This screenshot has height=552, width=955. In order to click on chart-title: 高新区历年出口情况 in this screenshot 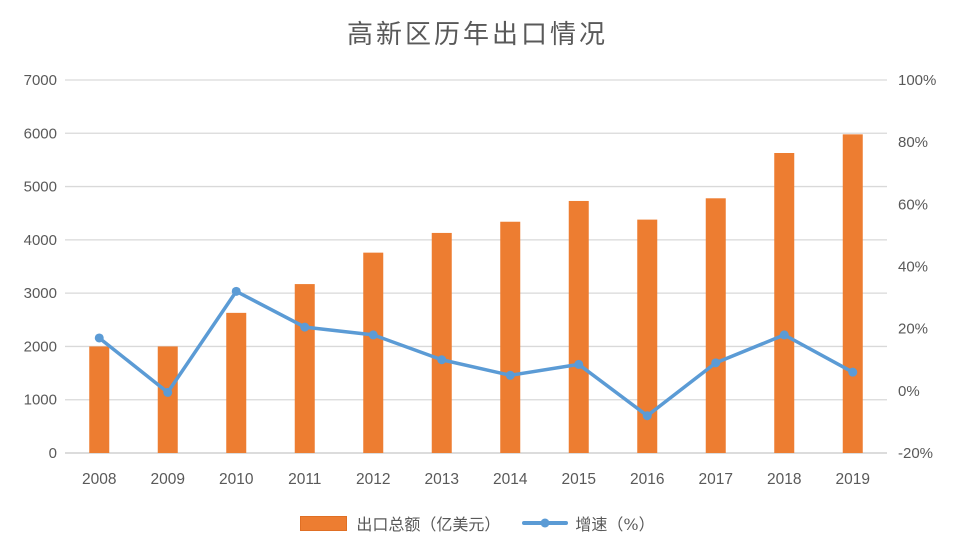, I will do `click(477, 35)`.